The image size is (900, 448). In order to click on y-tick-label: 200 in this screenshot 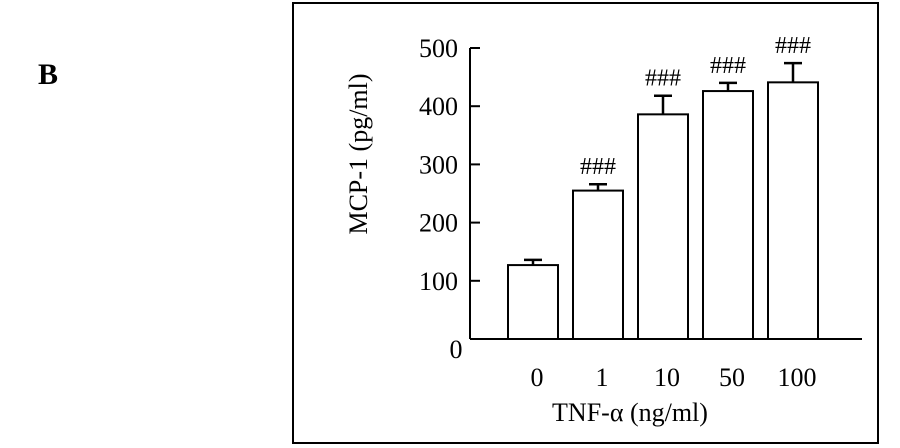, I will do `click(438, 223)`.